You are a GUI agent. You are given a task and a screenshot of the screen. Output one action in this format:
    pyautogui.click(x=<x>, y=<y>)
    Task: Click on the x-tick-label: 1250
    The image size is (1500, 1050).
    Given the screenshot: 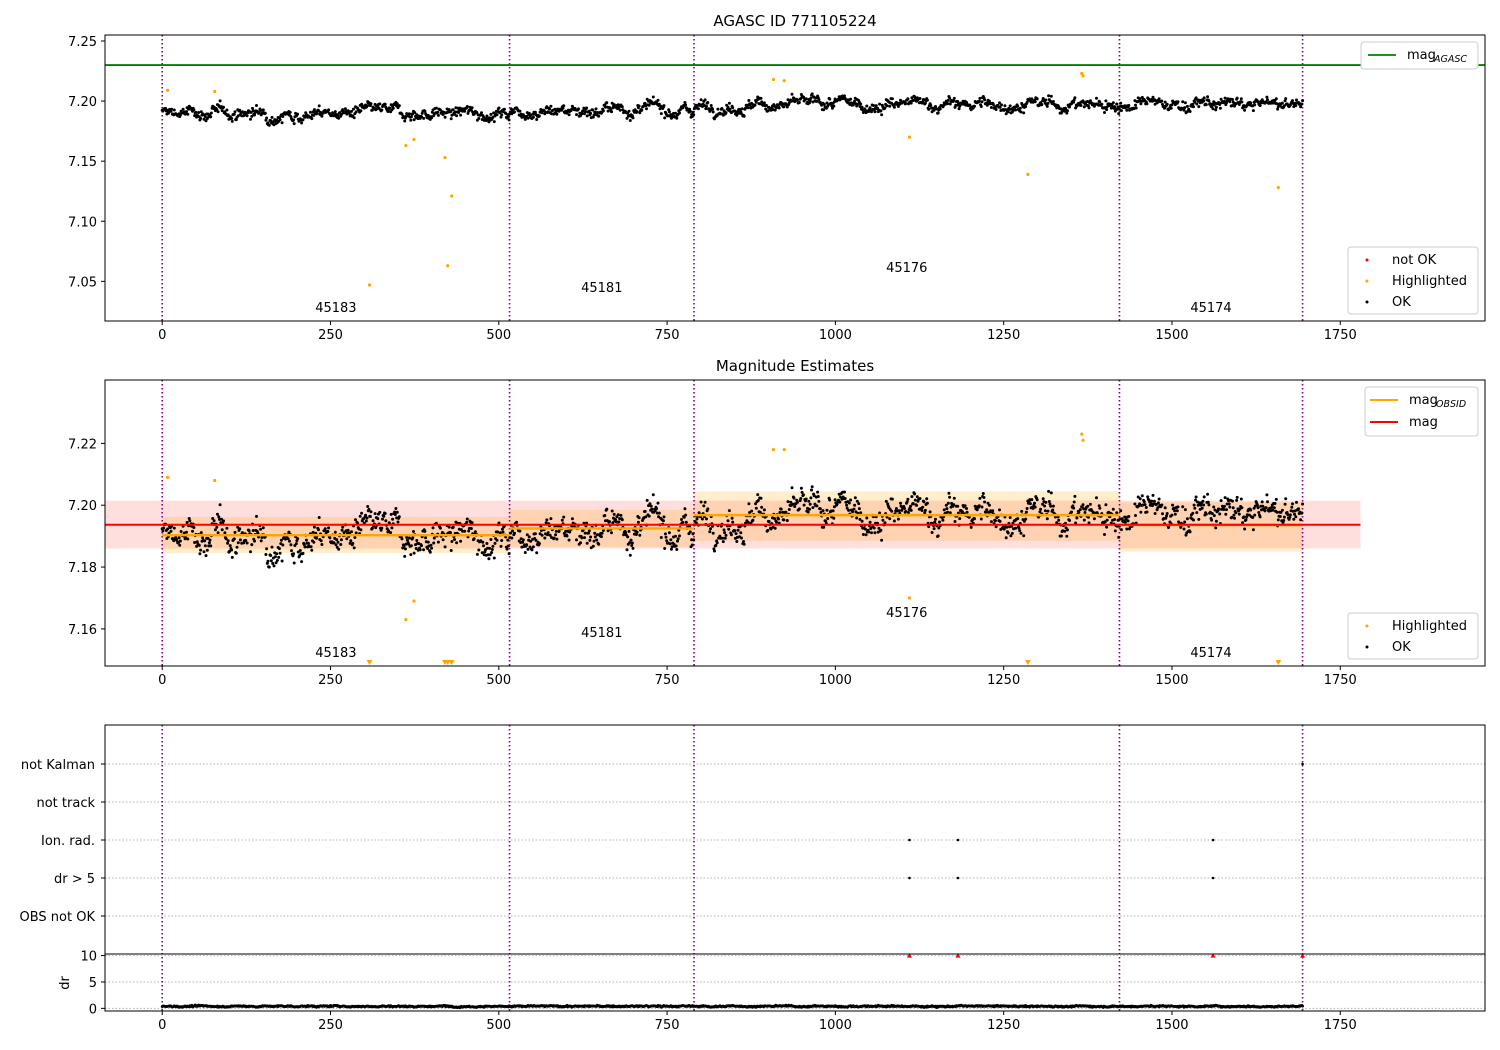 What is the action you would take?
    pyautogui.click(x=1003, y=680)
    